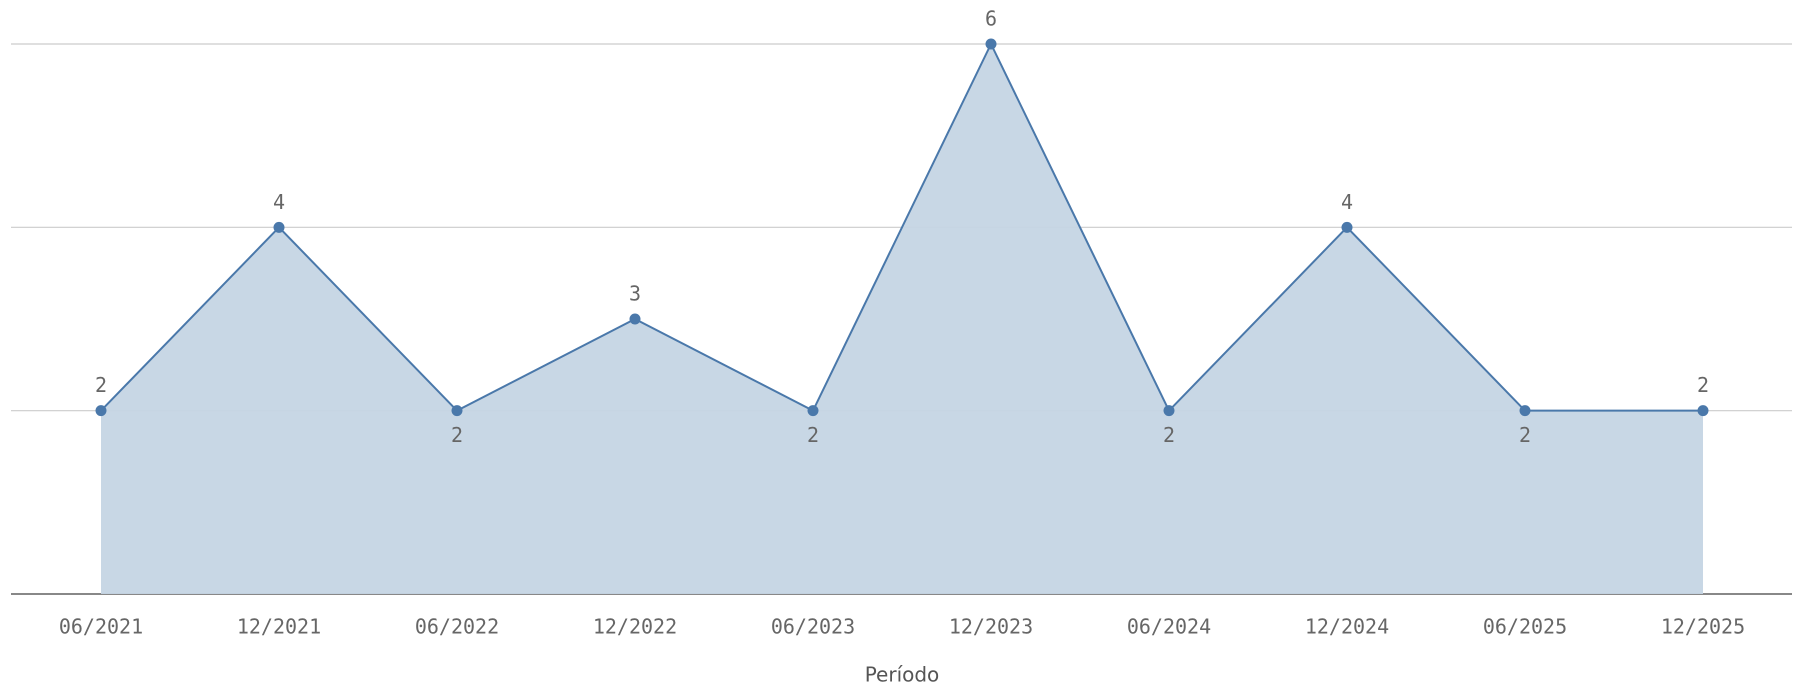  Describe the element at coordinates (635, 627) in the screenshot. I see `x-tick-label: 12/2022` at that location.